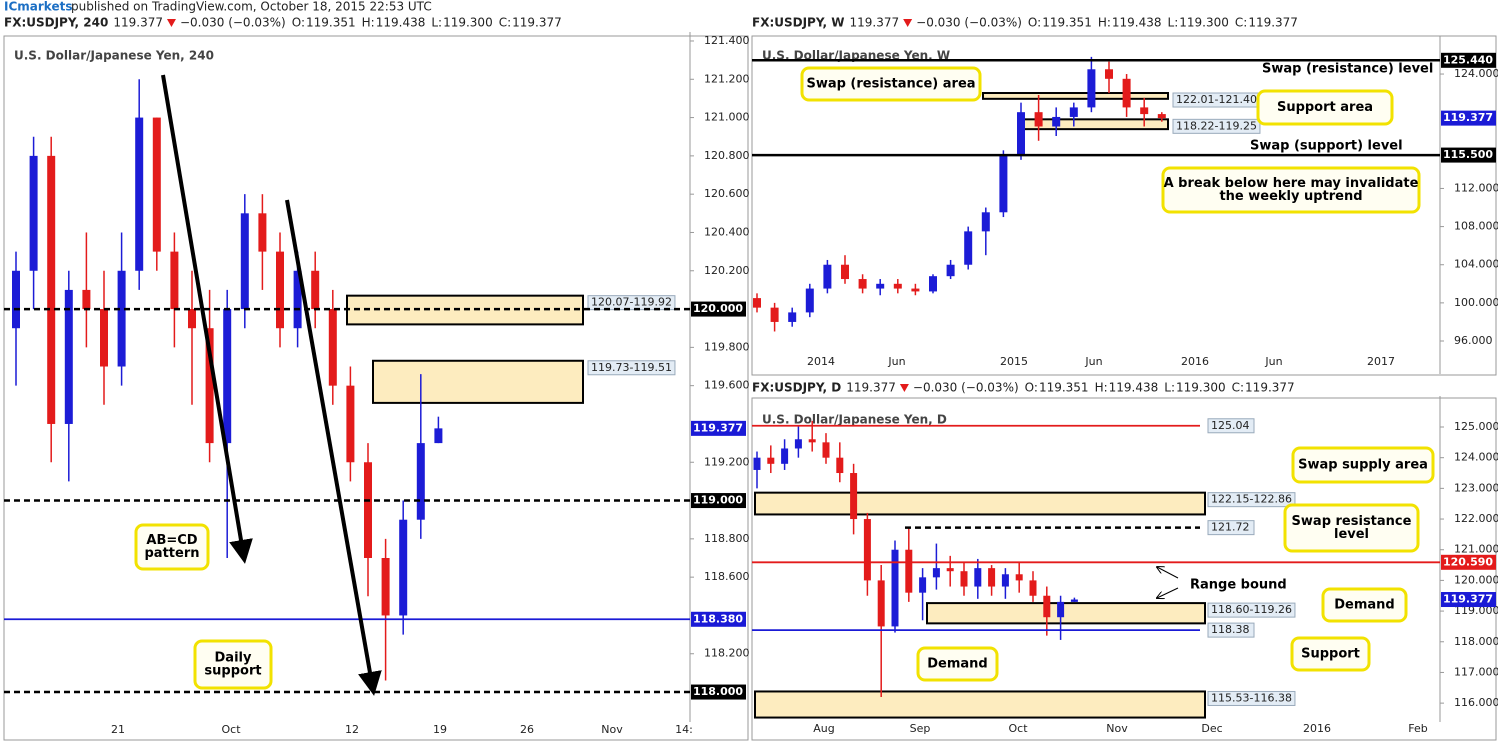  I want to click on annotation-text: Swap (resistance) level, so click(1347, 69).